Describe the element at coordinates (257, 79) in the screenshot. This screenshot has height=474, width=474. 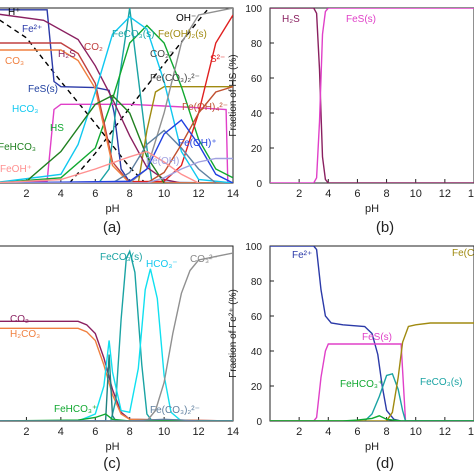
I see `y-tick-label: 60` at that location.